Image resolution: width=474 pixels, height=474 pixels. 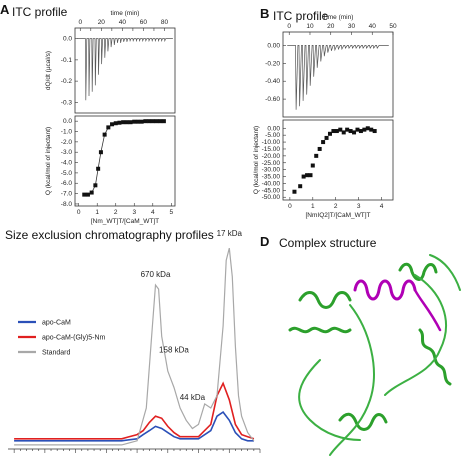 What do you see at coordinates (67, 81) in the screenshot?
I see `chart-a-top-y-tick-label: -0.2` at bounding box center [67, 81].